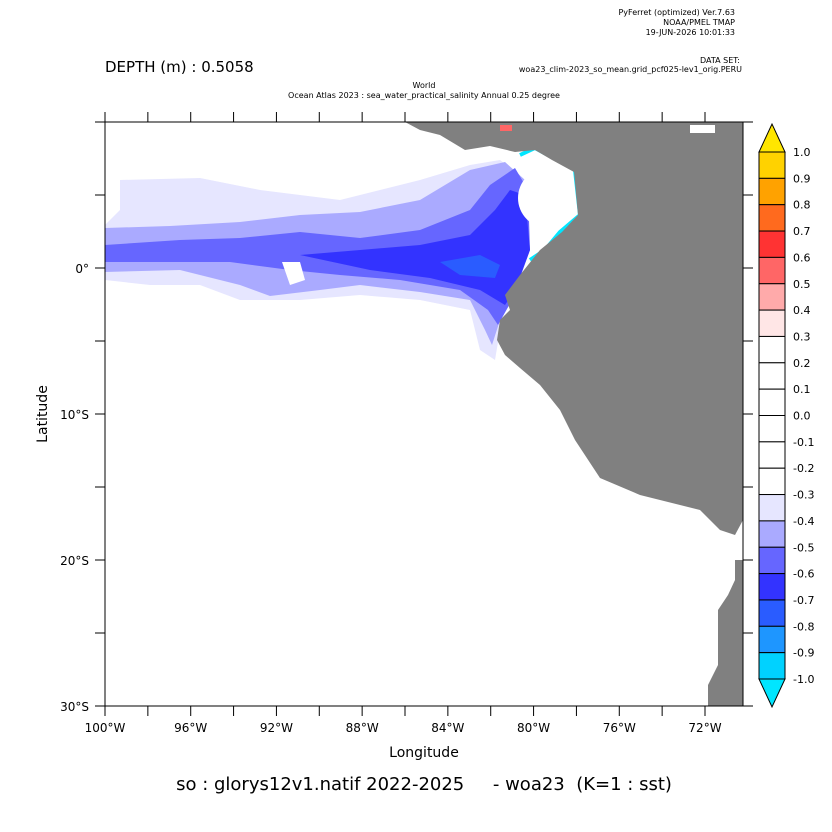  Describe the element at coordinates (802, 416) in the screenshot. I see `colorbar-label: 0.0` at that location.